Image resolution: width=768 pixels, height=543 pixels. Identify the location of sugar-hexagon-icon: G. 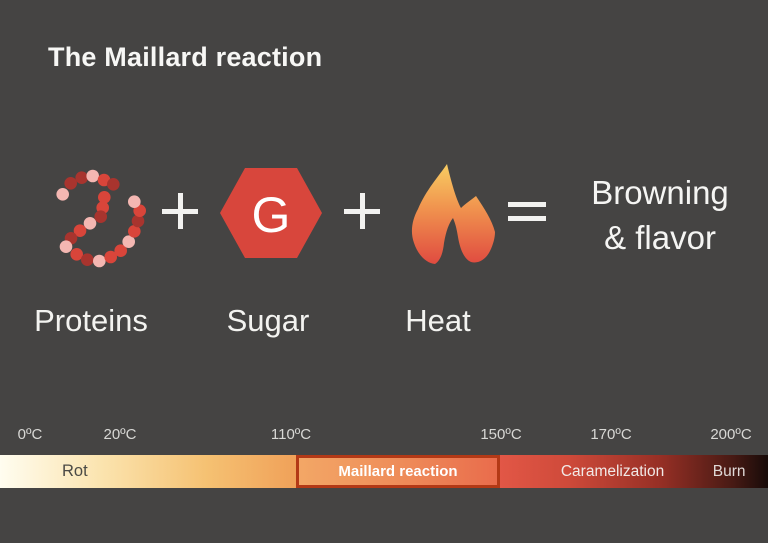
(271, 213).